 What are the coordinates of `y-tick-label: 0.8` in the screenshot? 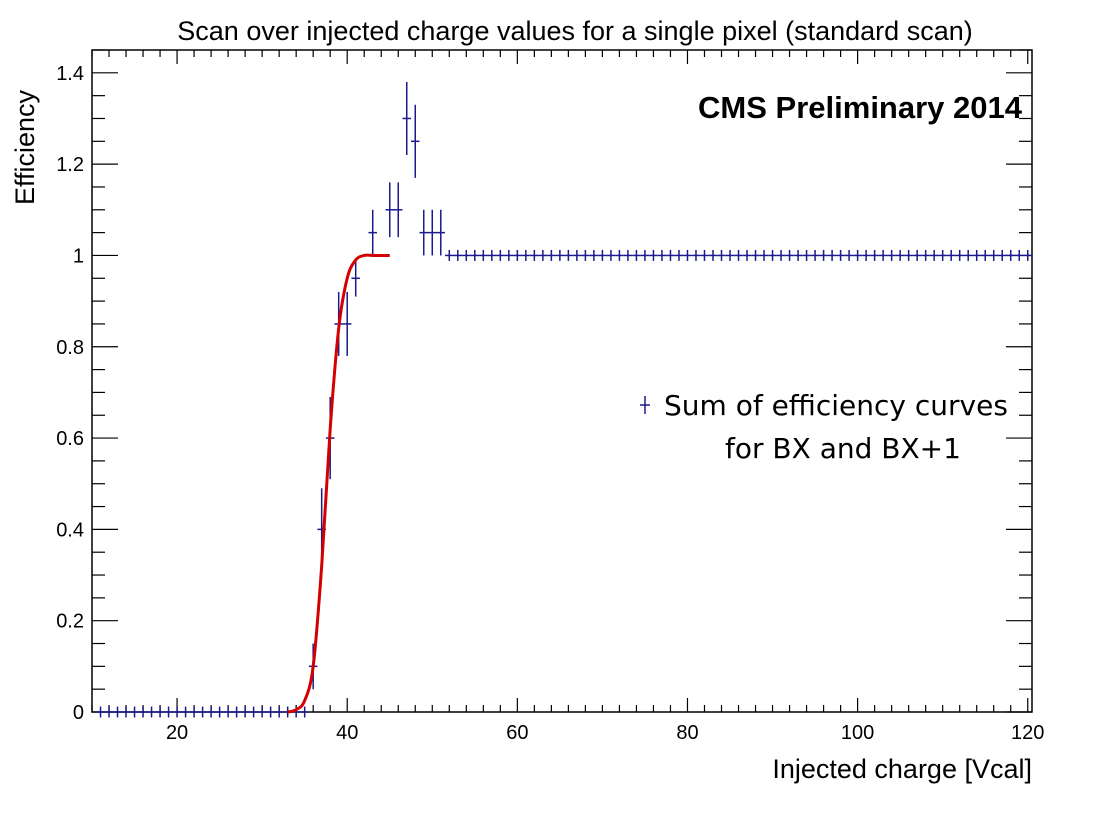 It's located at (70, 348).